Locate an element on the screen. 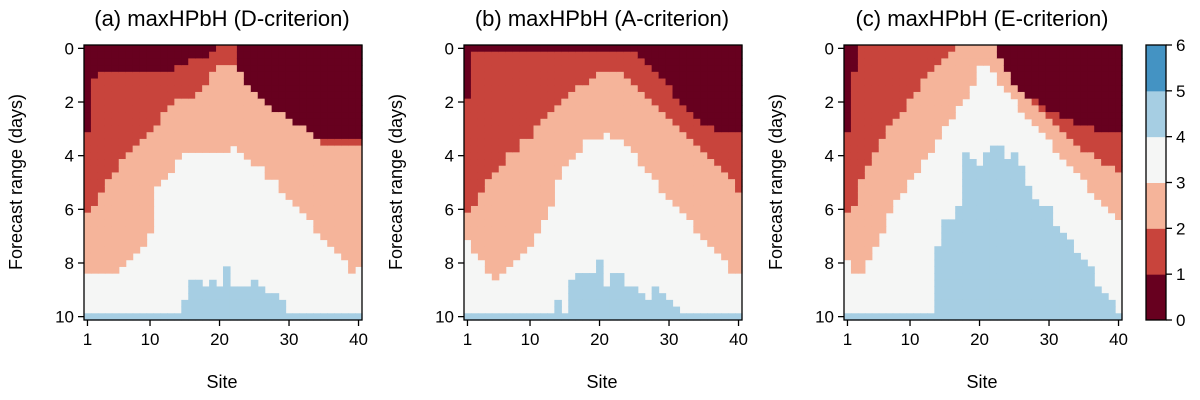 This screenshot has width=1200, height=400. ytick-label: 6 is located at coordinates (449, 209).